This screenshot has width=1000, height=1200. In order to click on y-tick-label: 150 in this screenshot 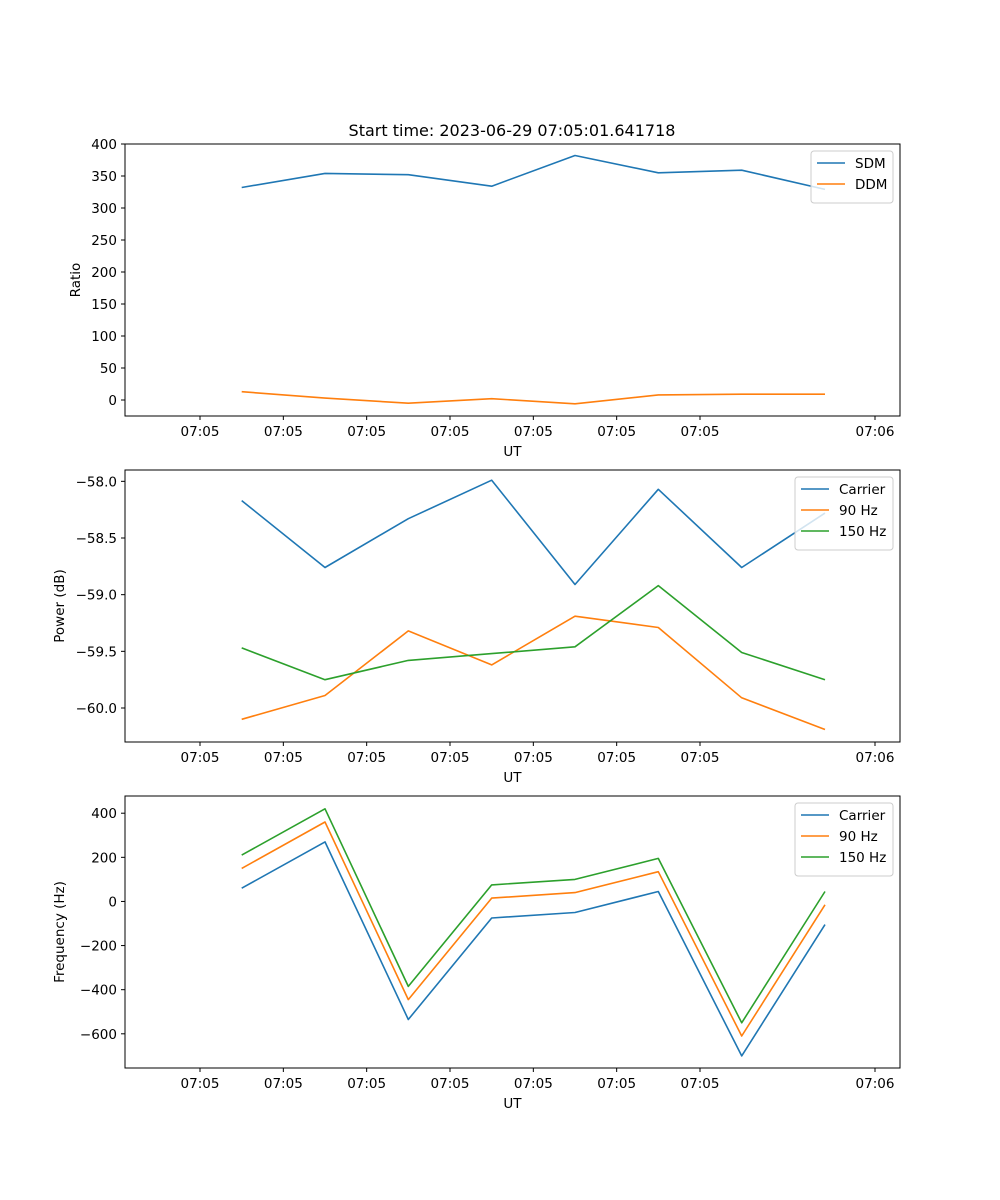, I will do `click(104, 305)`.